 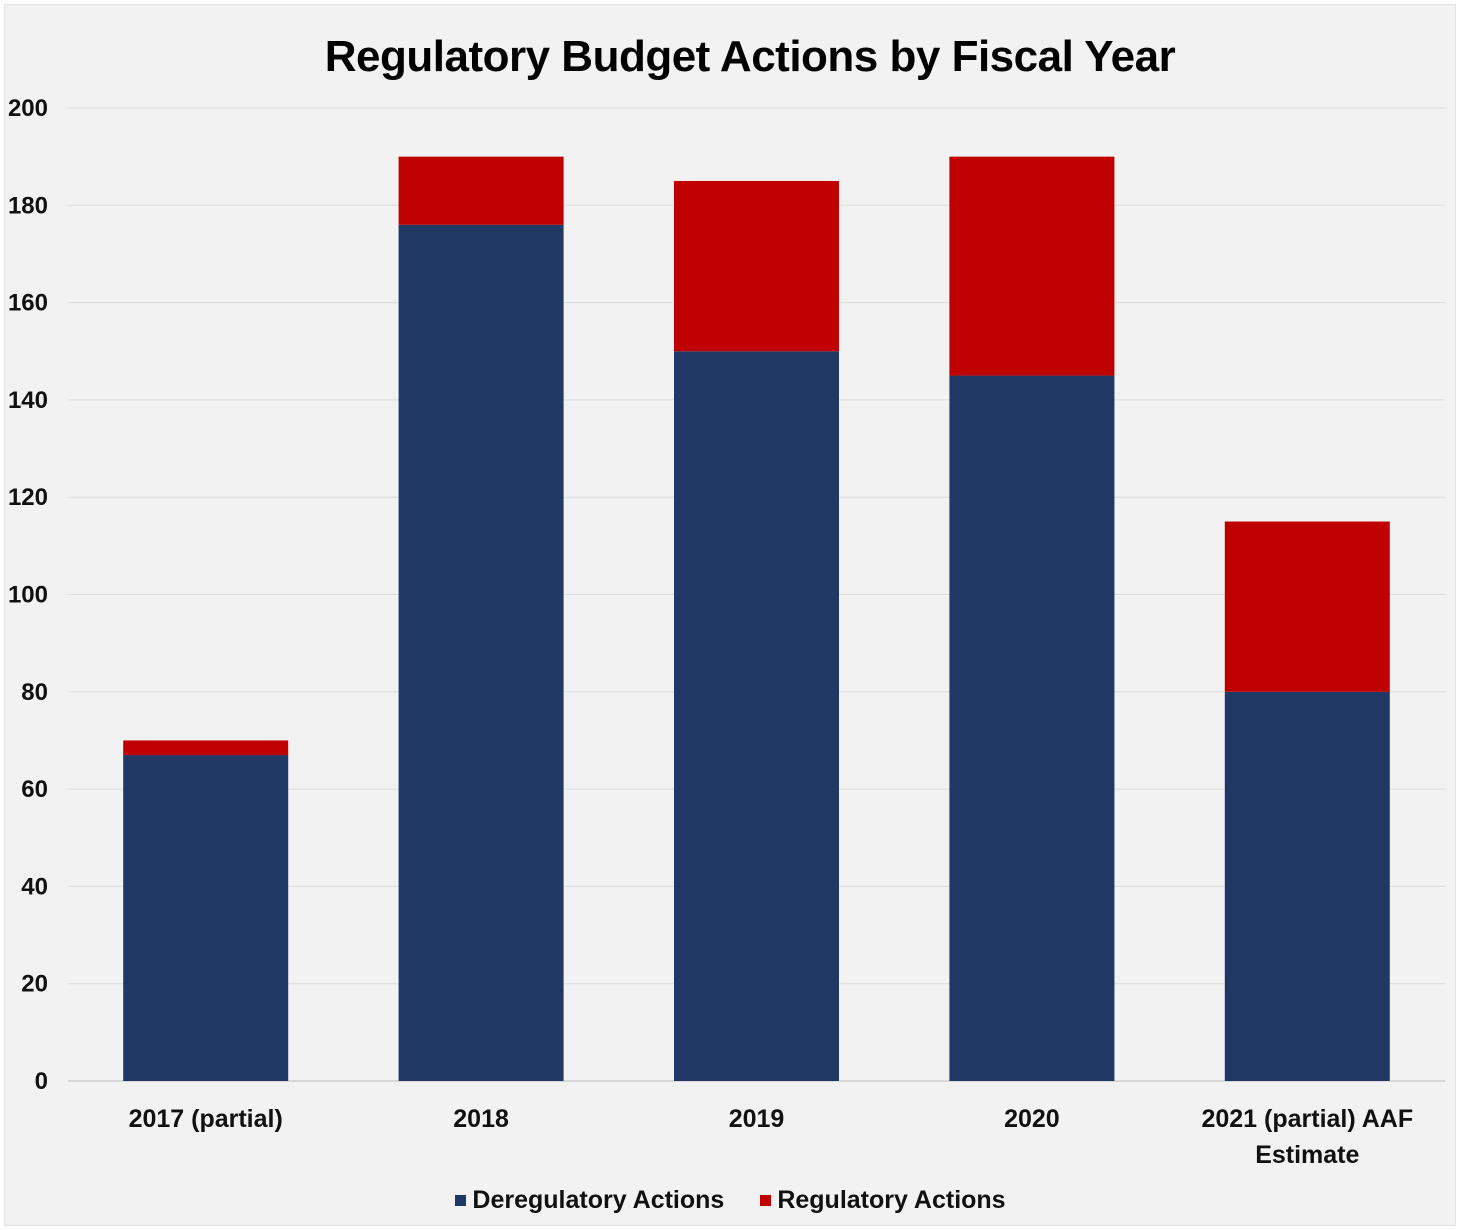 I want to click on legend-label-deregulatory: Deregulatory Actions, so click(x=598, y=1200).